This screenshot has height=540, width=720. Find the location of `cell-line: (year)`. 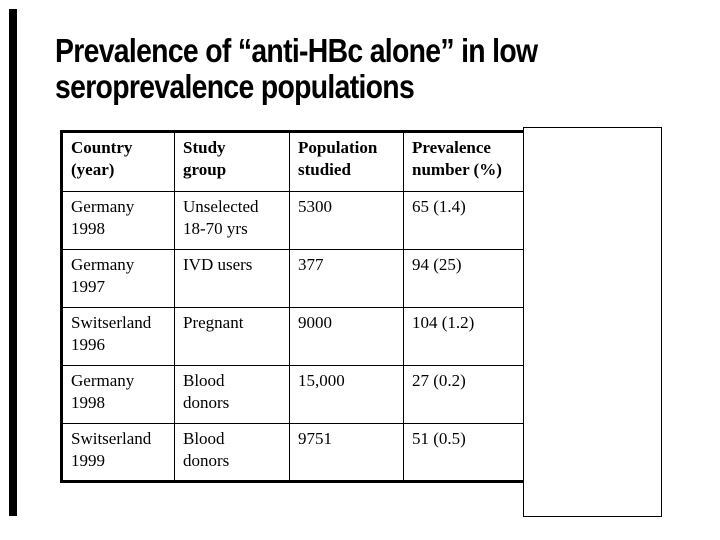

cell-line: (year) is located at coordinates (93, 169).